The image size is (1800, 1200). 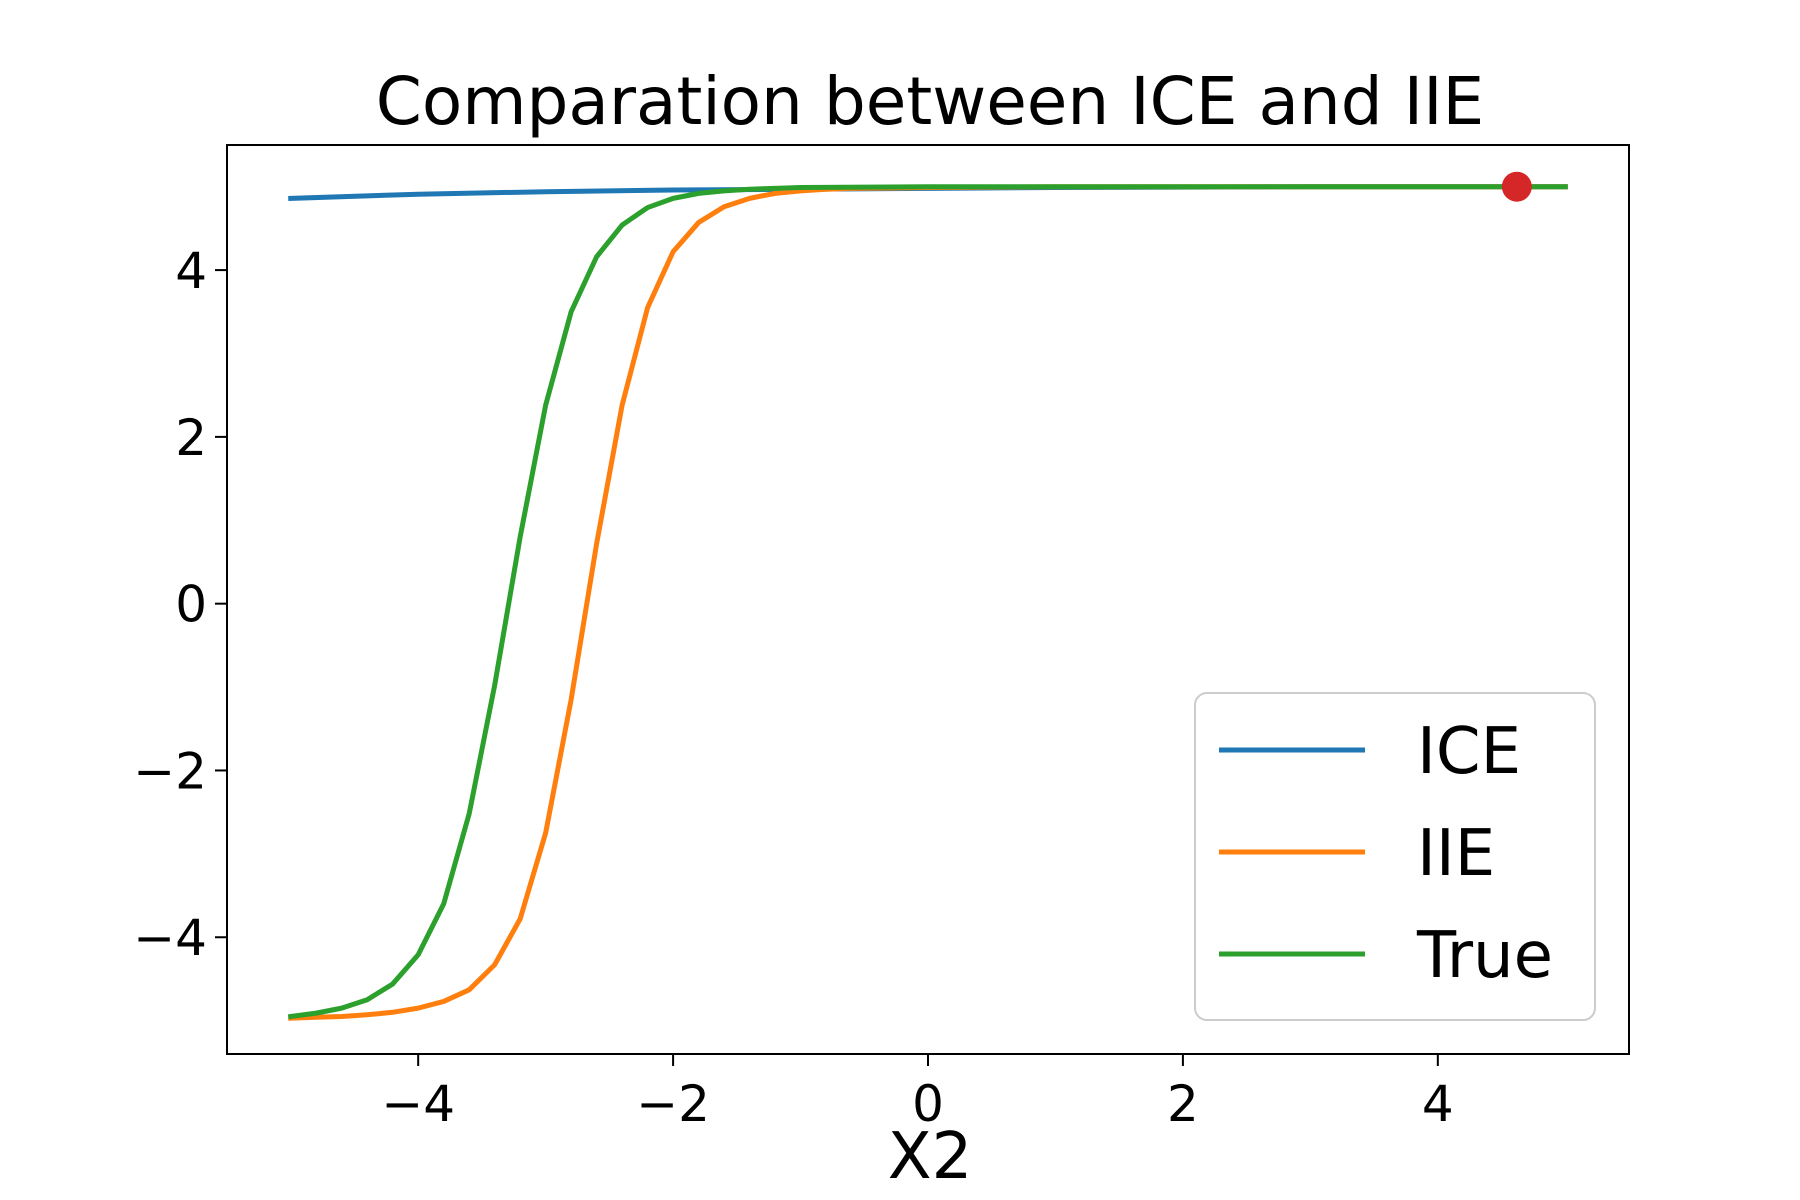 What do you see at coordinates (170, 938) in the screenshot?
I see `y-tick-label: −4` at bounding box center [170, 938].